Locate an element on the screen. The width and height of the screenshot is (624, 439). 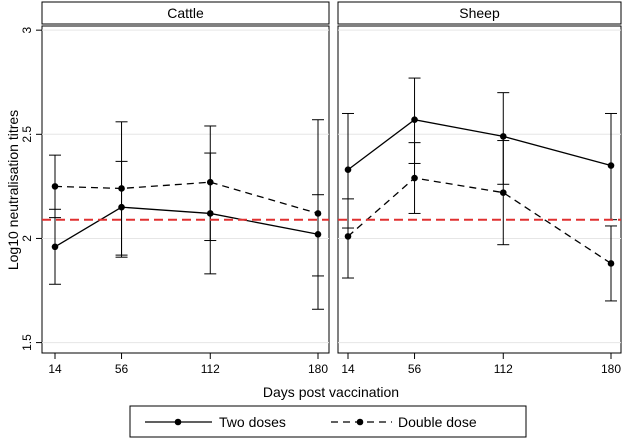
panel-sheep-x-ticks: 14 56 112 180 is located at coordinates (481, 364).